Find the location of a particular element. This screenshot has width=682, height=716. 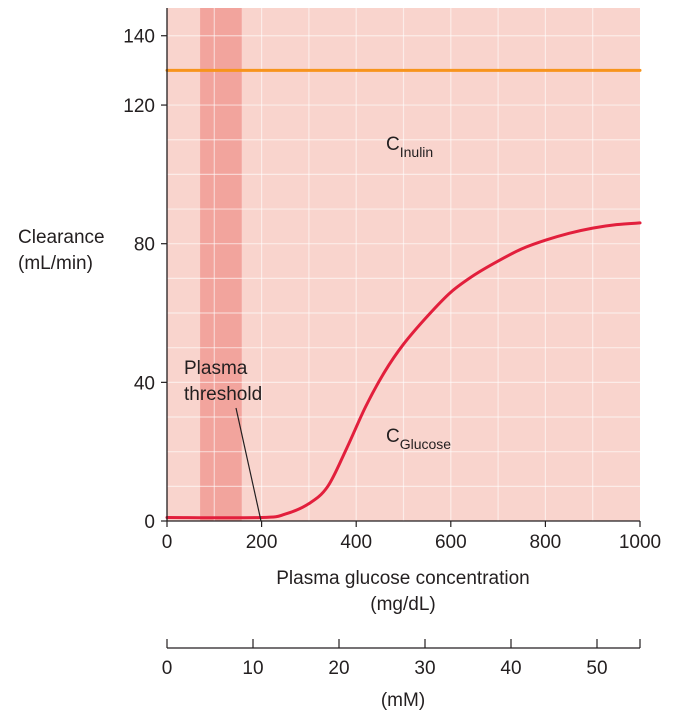

y-tick-label: 40 is located at coordinates (144, 383).